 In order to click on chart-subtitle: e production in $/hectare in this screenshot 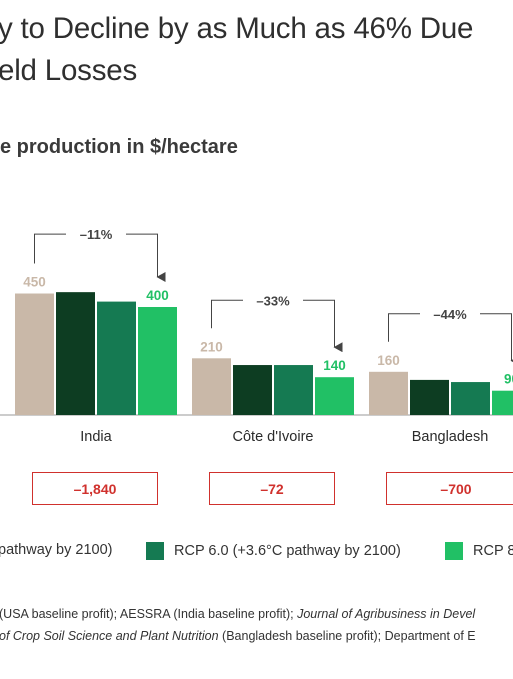, I will do `click(119, 147)`.